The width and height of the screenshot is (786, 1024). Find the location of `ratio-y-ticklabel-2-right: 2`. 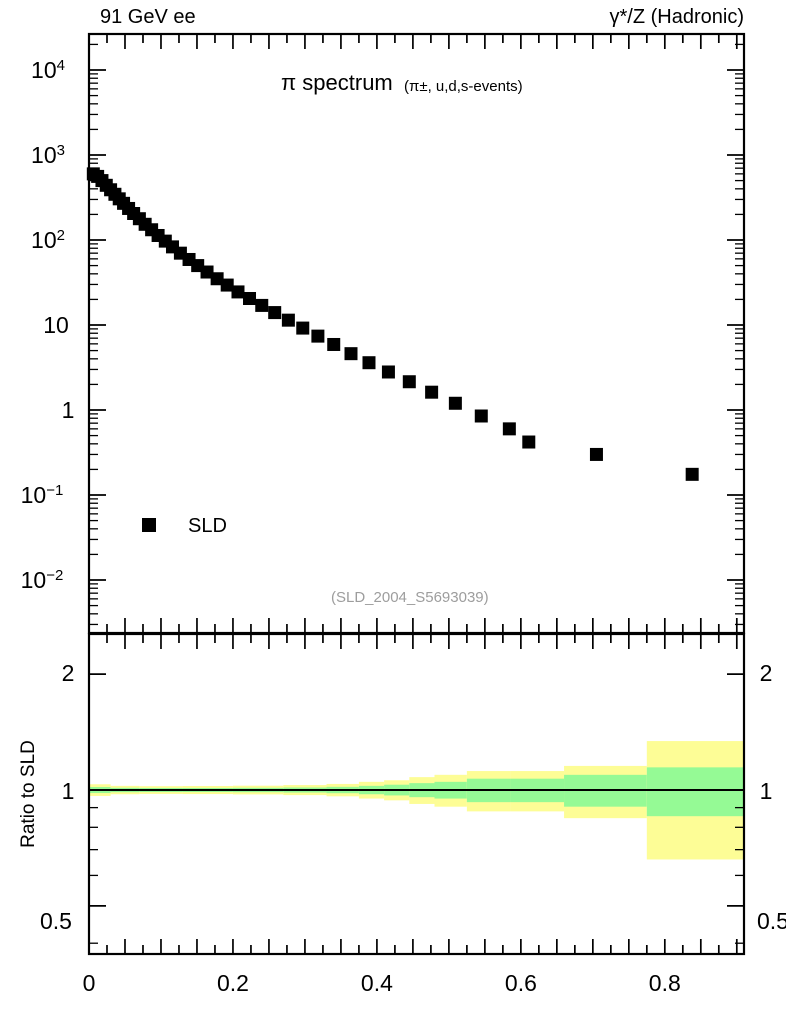

ratio-y-ticklabel-2-right: 2 is located at coordinates (766, 673).